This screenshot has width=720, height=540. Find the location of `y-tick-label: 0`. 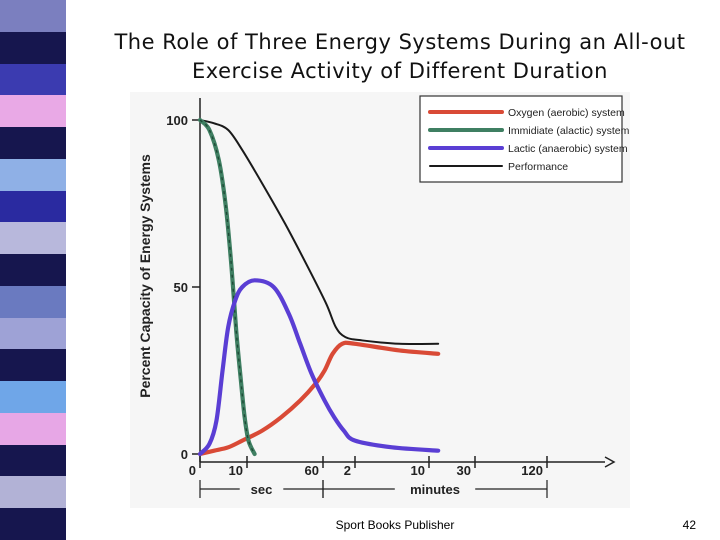

y-tick-label: 0 is located at coordinates (184, 454).